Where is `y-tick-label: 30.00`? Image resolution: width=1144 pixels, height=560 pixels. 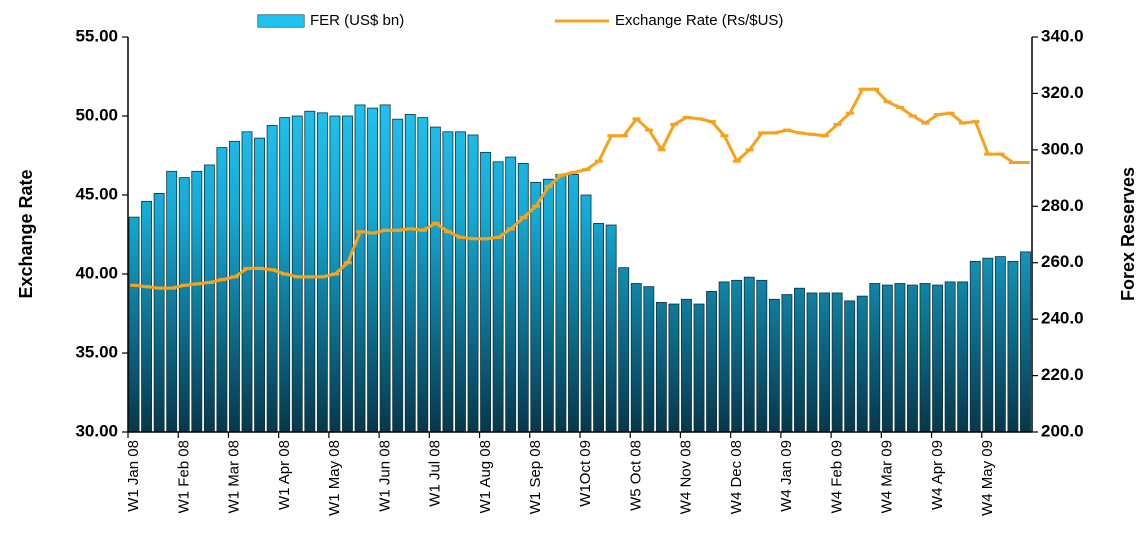
y-tick-label: 30.00 is located at coordinates (96, 430).